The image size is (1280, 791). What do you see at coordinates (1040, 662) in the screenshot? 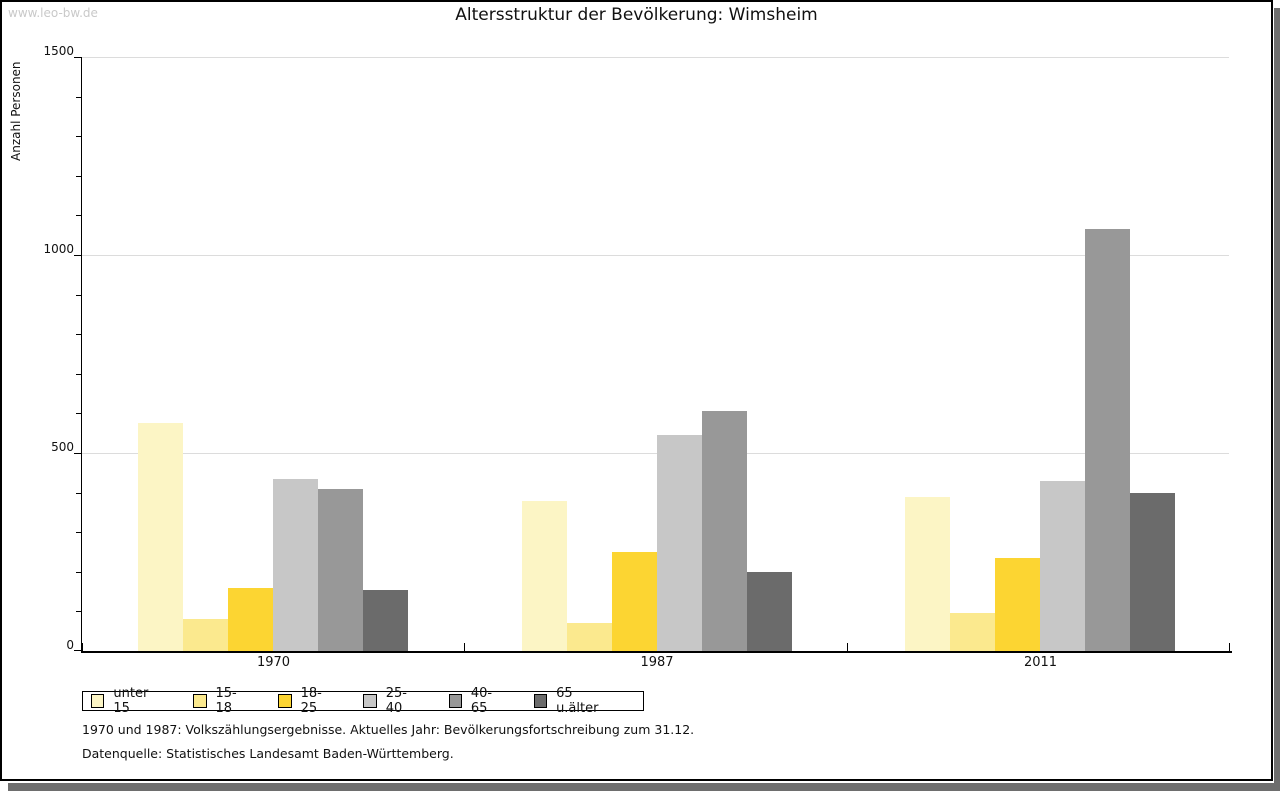
I see `x-category-label-2011: 2011` at bounding box center [1040, 662].